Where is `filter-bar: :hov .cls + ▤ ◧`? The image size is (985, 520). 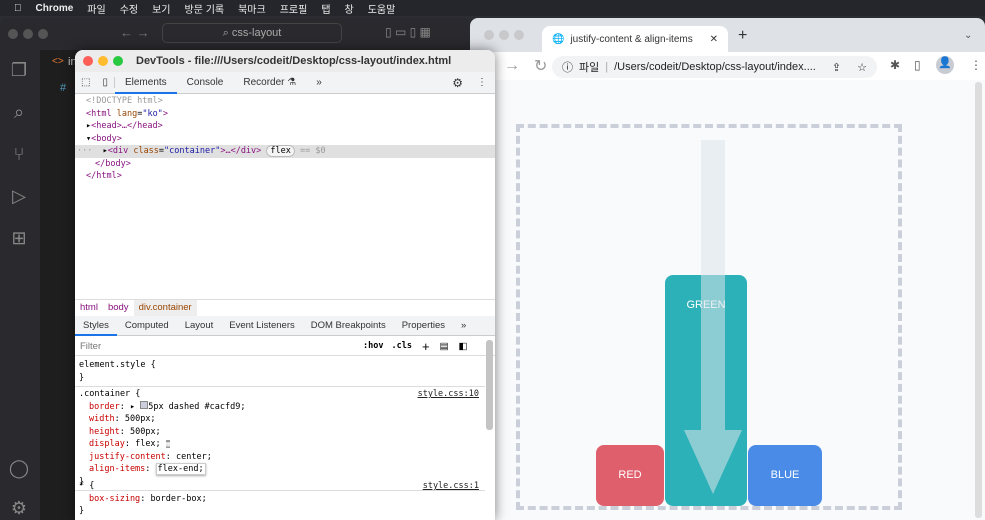
filter-bar: :hov .cls + ▤ ◧ is located at coordinates (285, 347).